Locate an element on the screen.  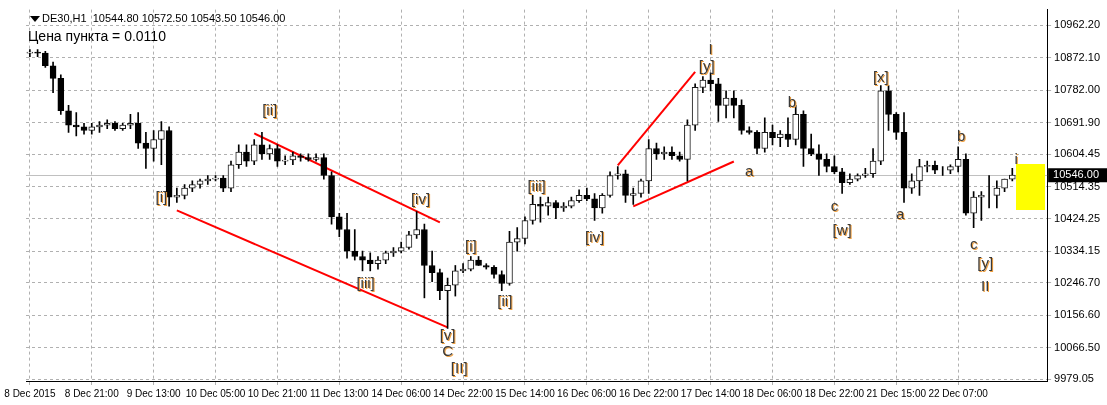
annotation: II is located at coordinates (986, 286).